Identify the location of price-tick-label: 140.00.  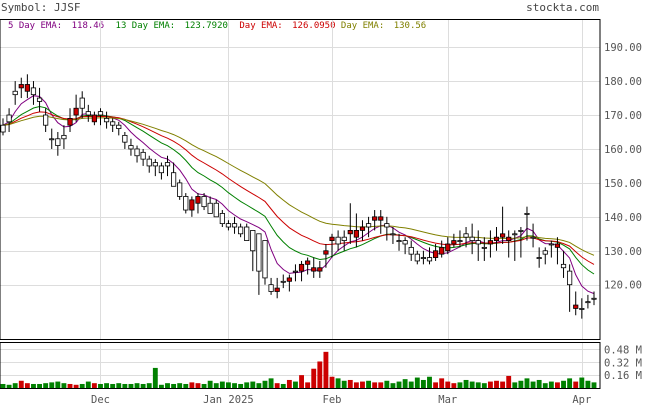
(623, 218).